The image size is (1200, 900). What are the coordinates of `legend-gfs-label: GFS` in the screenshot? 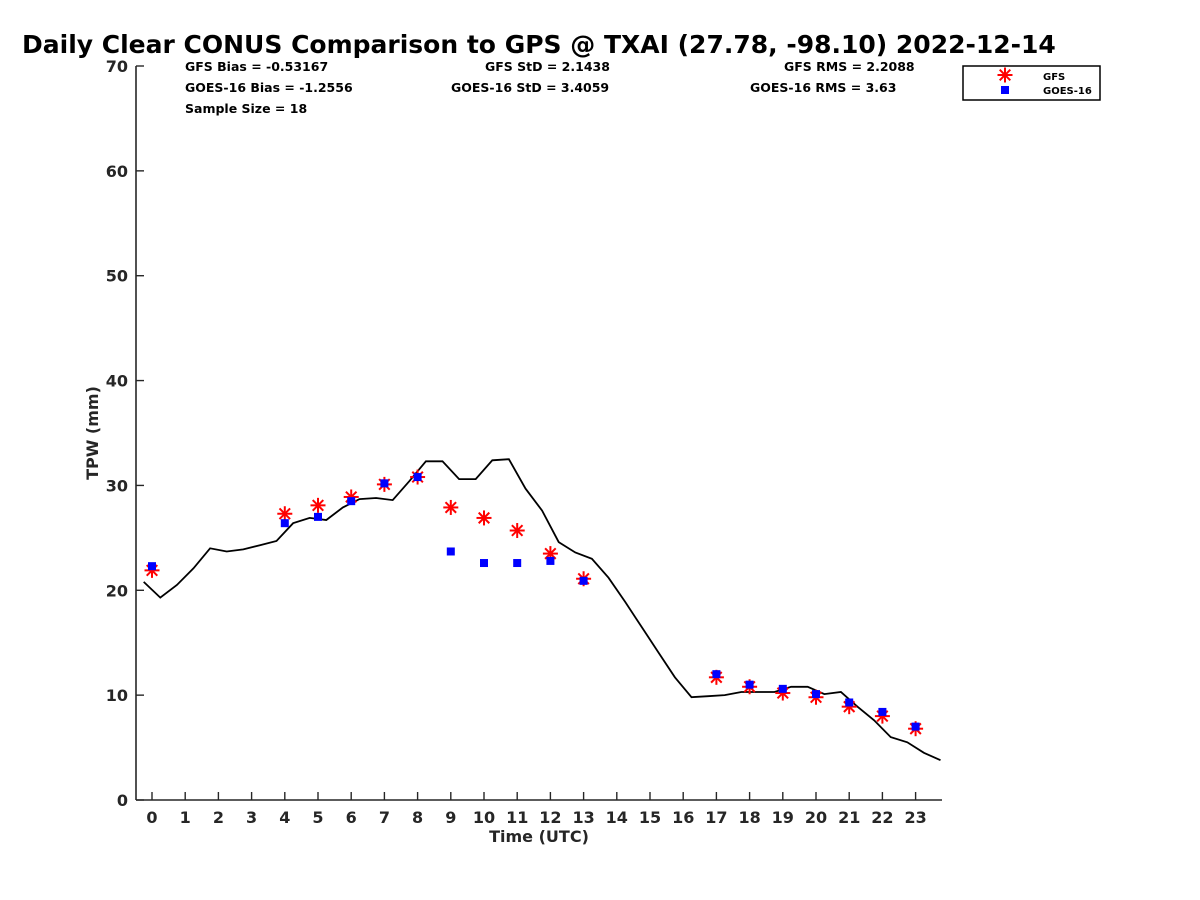 It's located at (1054, 77).